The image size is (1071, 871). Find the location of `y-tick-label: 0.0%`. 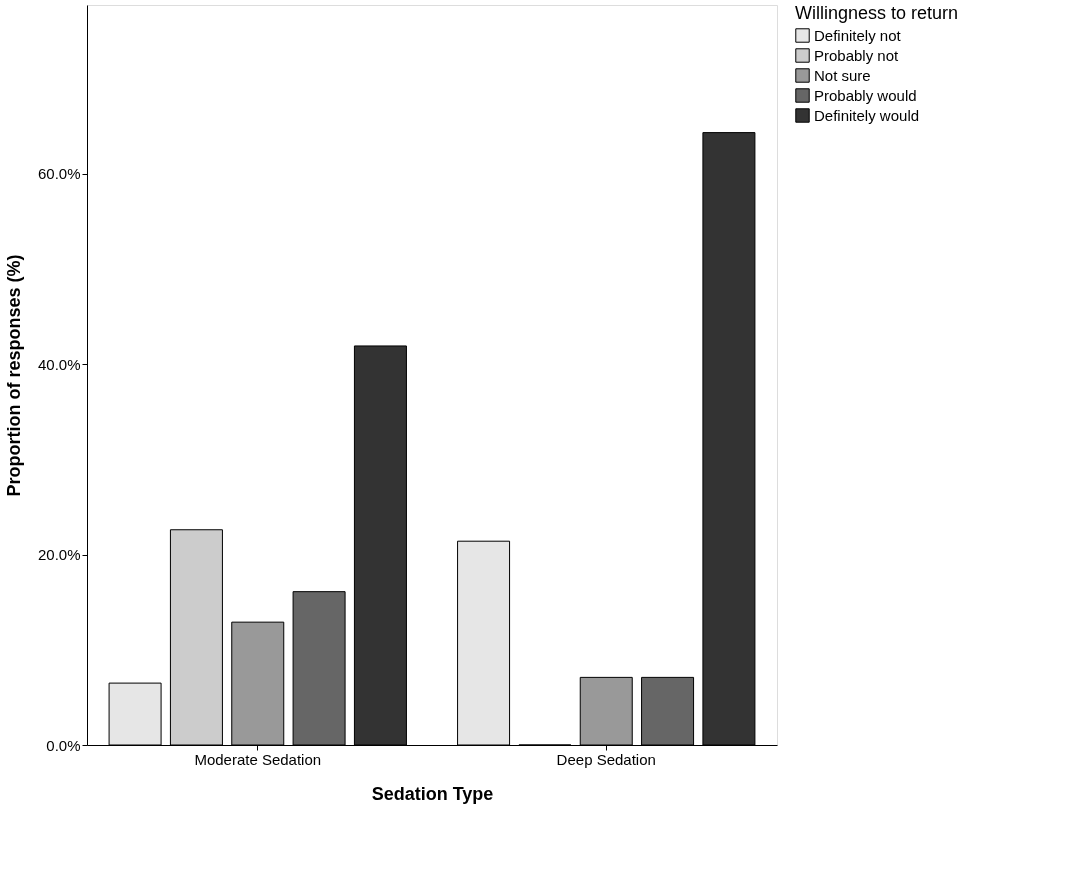

y-tick-label: 0.0% is located at coordinates (63, 745).